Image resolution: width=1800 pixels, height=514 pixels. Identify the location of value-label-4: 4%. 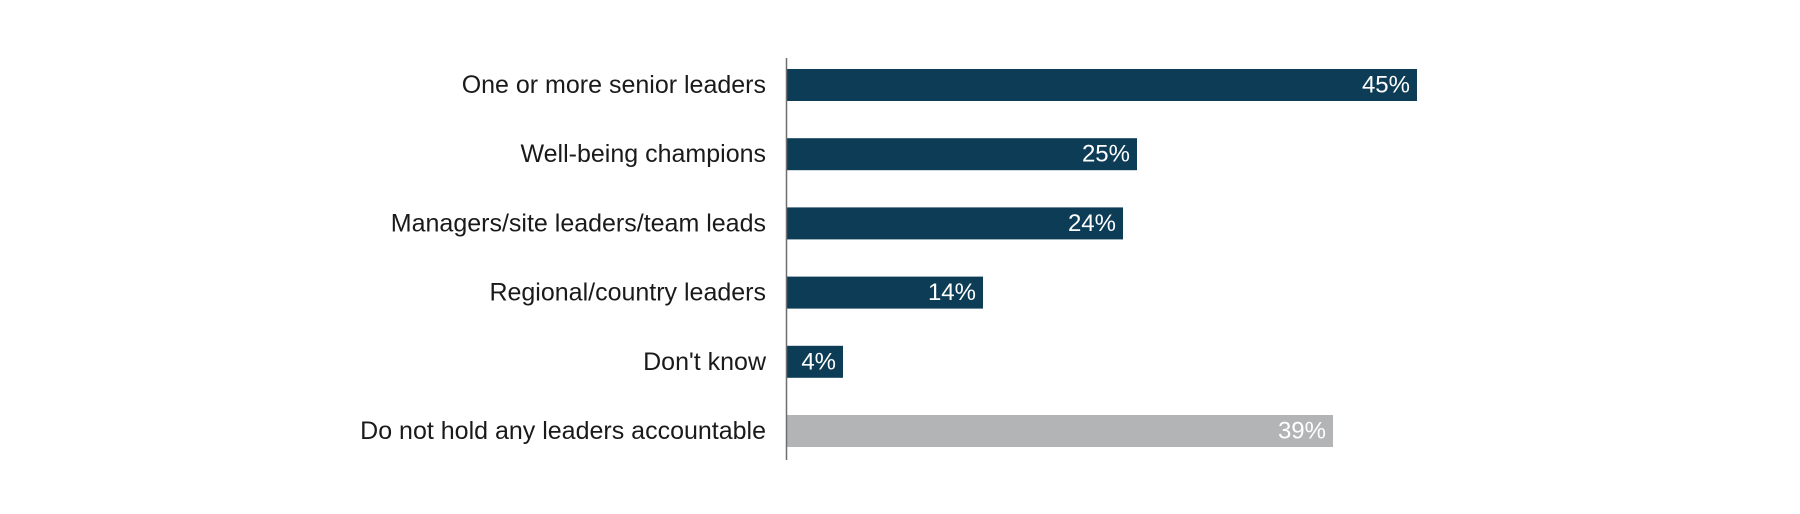
(818, 361).